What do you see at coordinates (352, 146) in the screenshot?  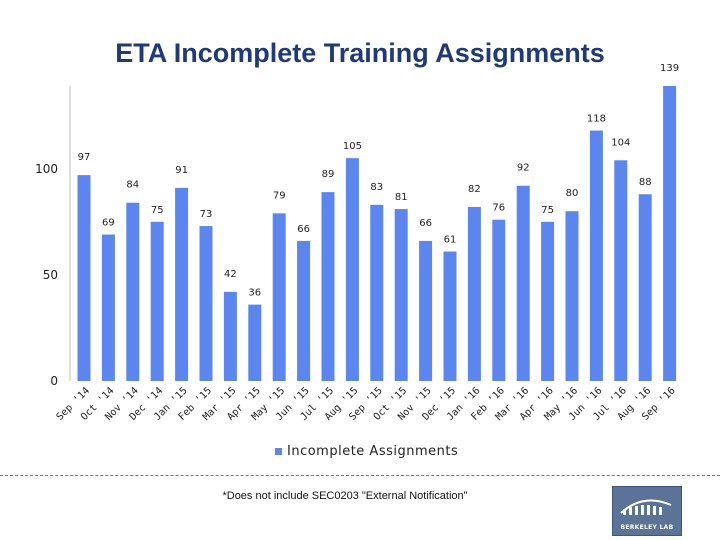 I see `data-label: 105` at bounding box center [352, 146].